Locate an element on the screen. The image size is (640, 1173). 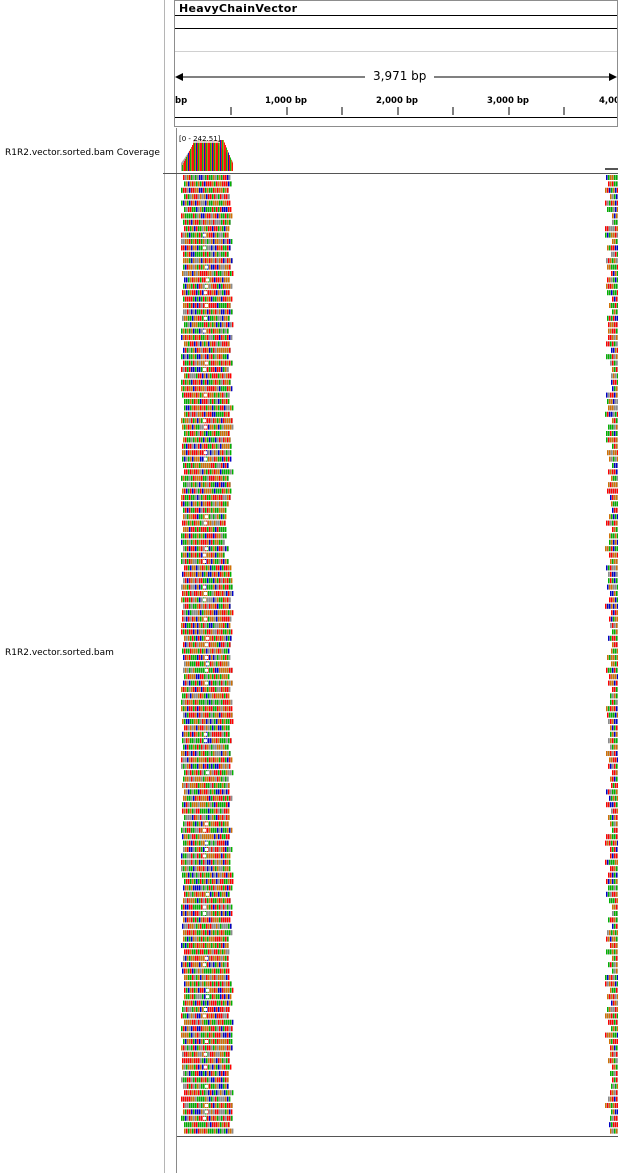
coverage-histogram is located at coordinates (397, 152).